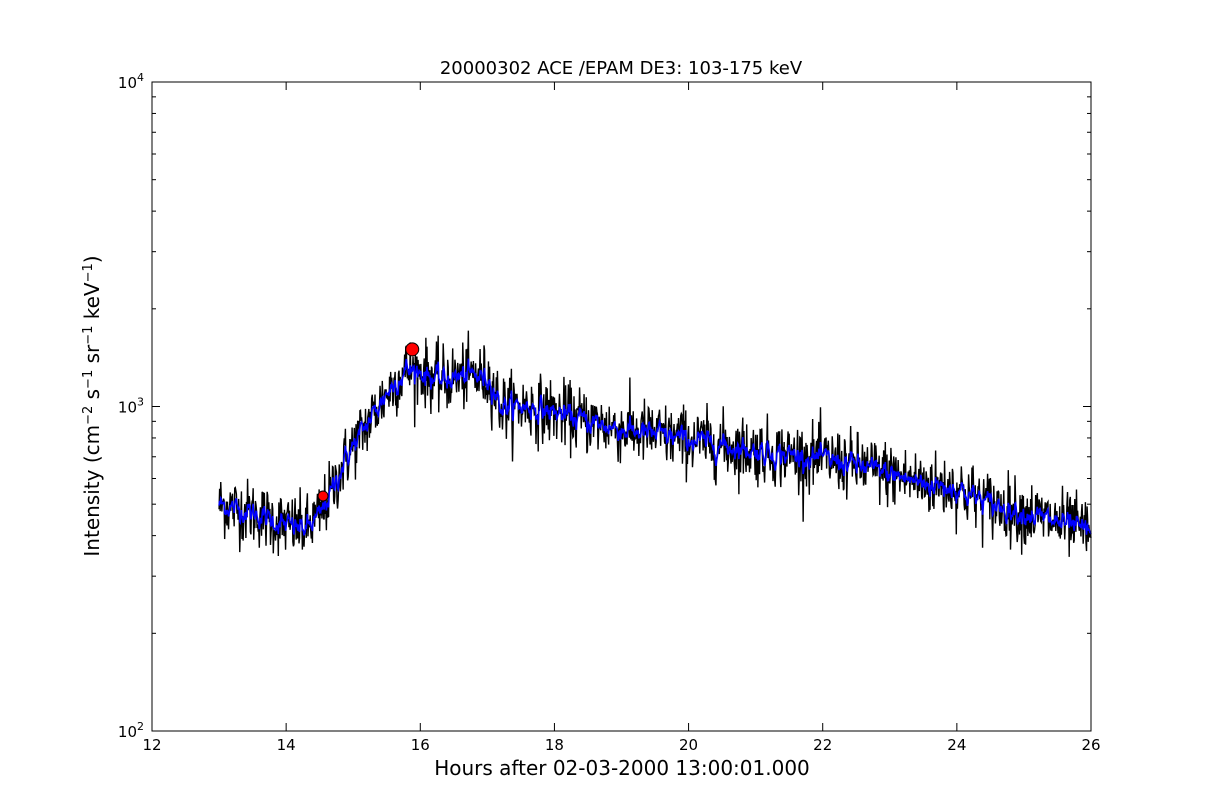 The height and width of the screenshot is (812, 1212). Describe the element at coordinates (822, 745) in the screenshot. I see `x-tick-label: 22` at that location.